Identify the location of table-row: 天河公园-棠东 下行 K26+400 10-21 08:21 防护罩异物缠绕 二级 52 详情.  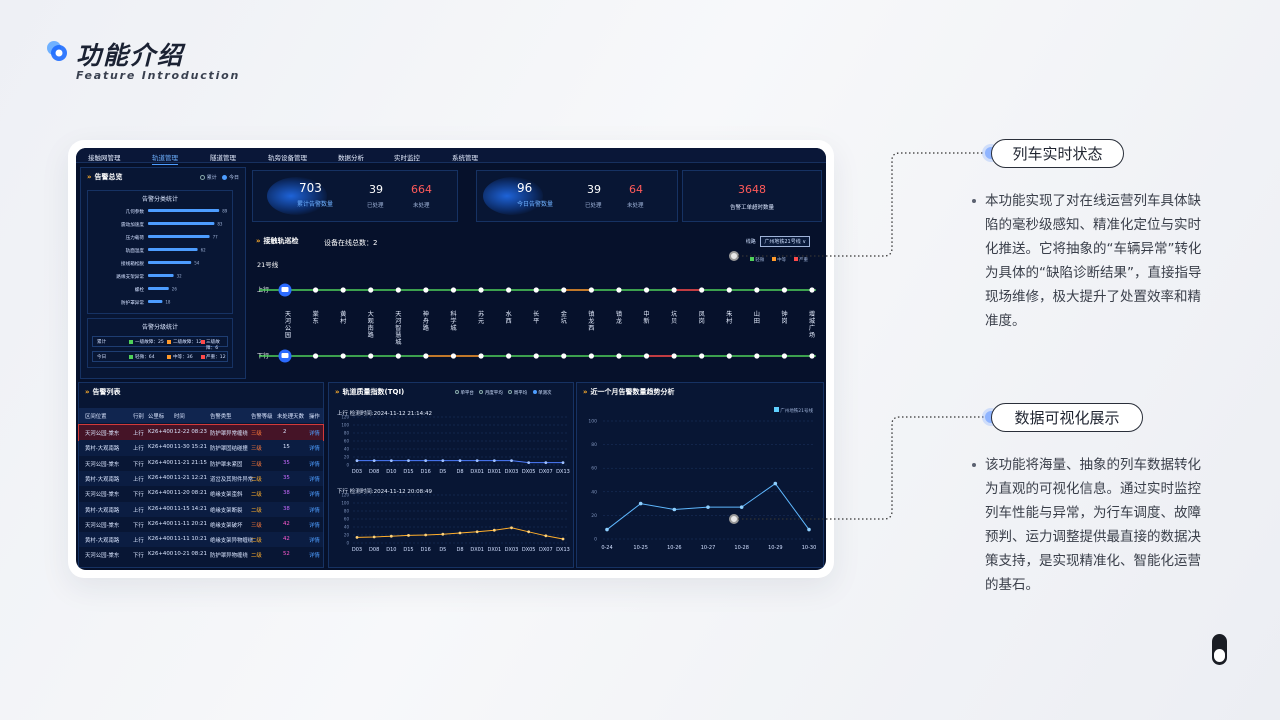
(201, 555).